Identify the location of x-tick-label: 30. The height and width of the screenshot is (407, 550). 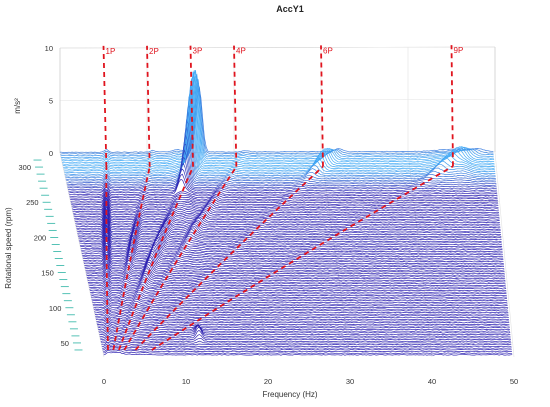
(350, 381).